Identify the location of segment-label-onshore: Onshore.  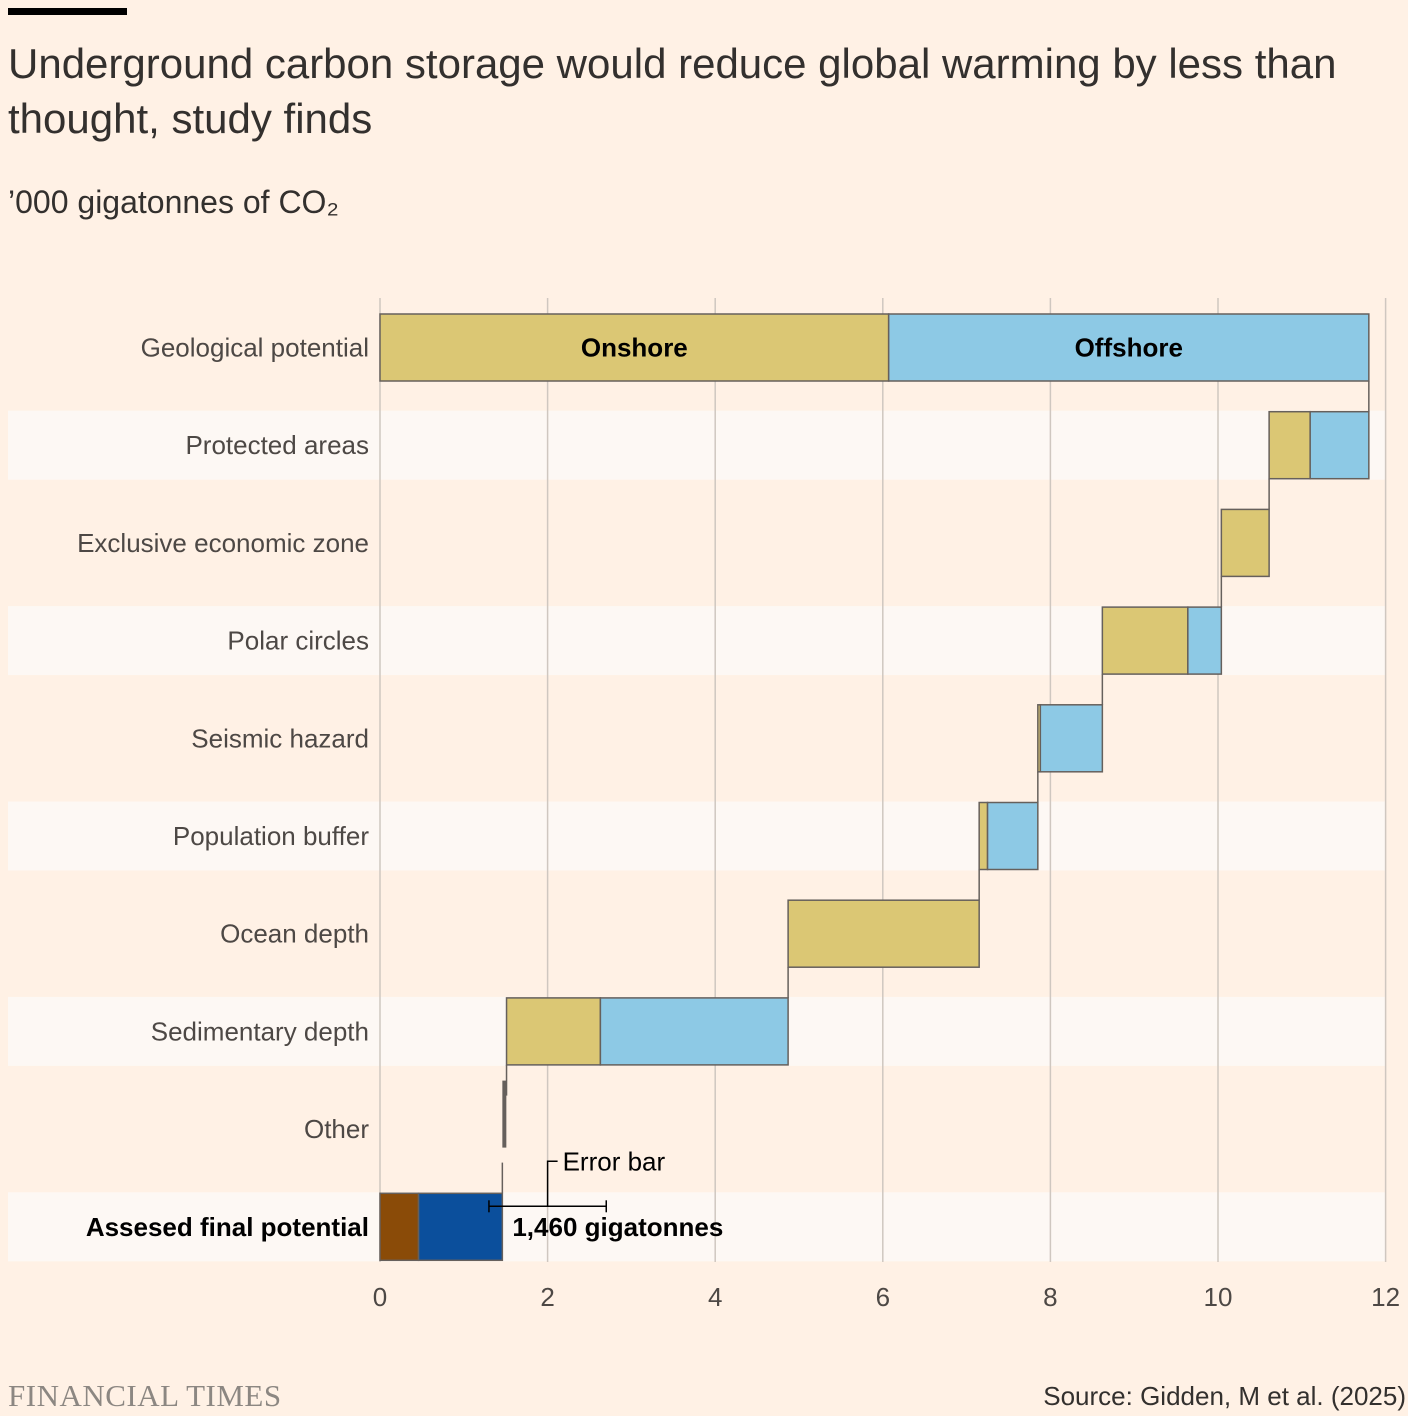
(634, 348).